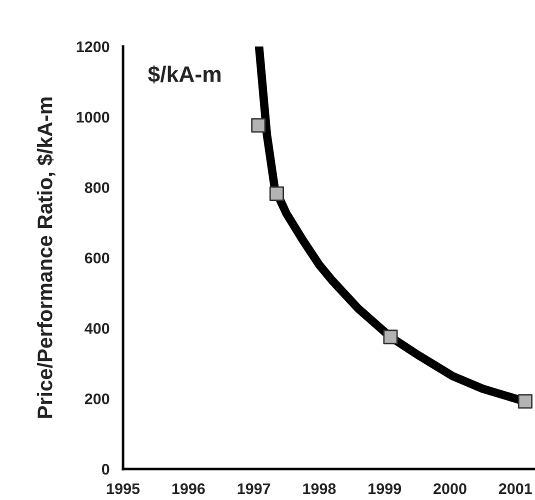 The image size is (535, 500). Describe the element at coordinates (46, 258) in the screenshot. I see `y-axis-title: Price/Performance Ratio, $/kA-m` at that location.